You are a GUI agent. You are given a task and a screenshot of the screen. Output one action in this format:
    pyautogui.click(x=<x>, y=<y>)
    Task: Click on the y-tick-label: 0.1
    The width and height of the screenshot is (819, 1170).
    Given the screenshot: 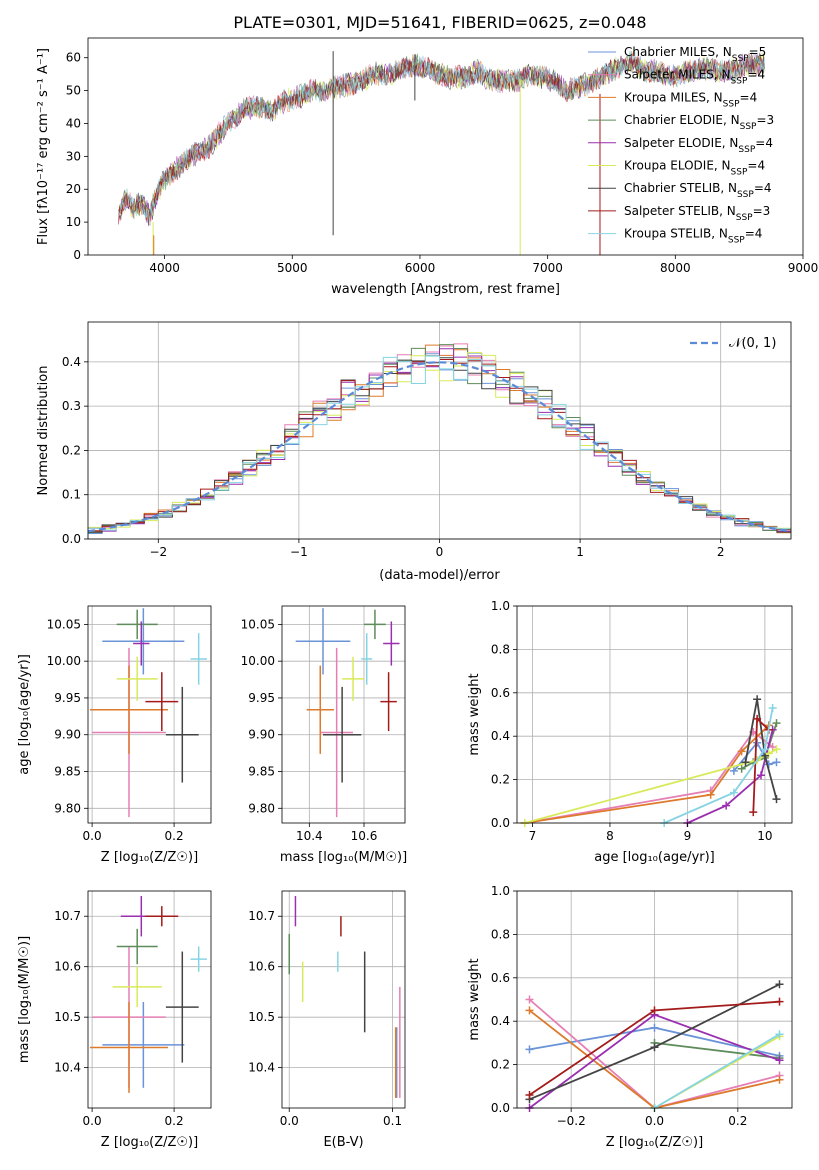 What is the action you would take?
    pyautogui.click(x=71, y=495)
    